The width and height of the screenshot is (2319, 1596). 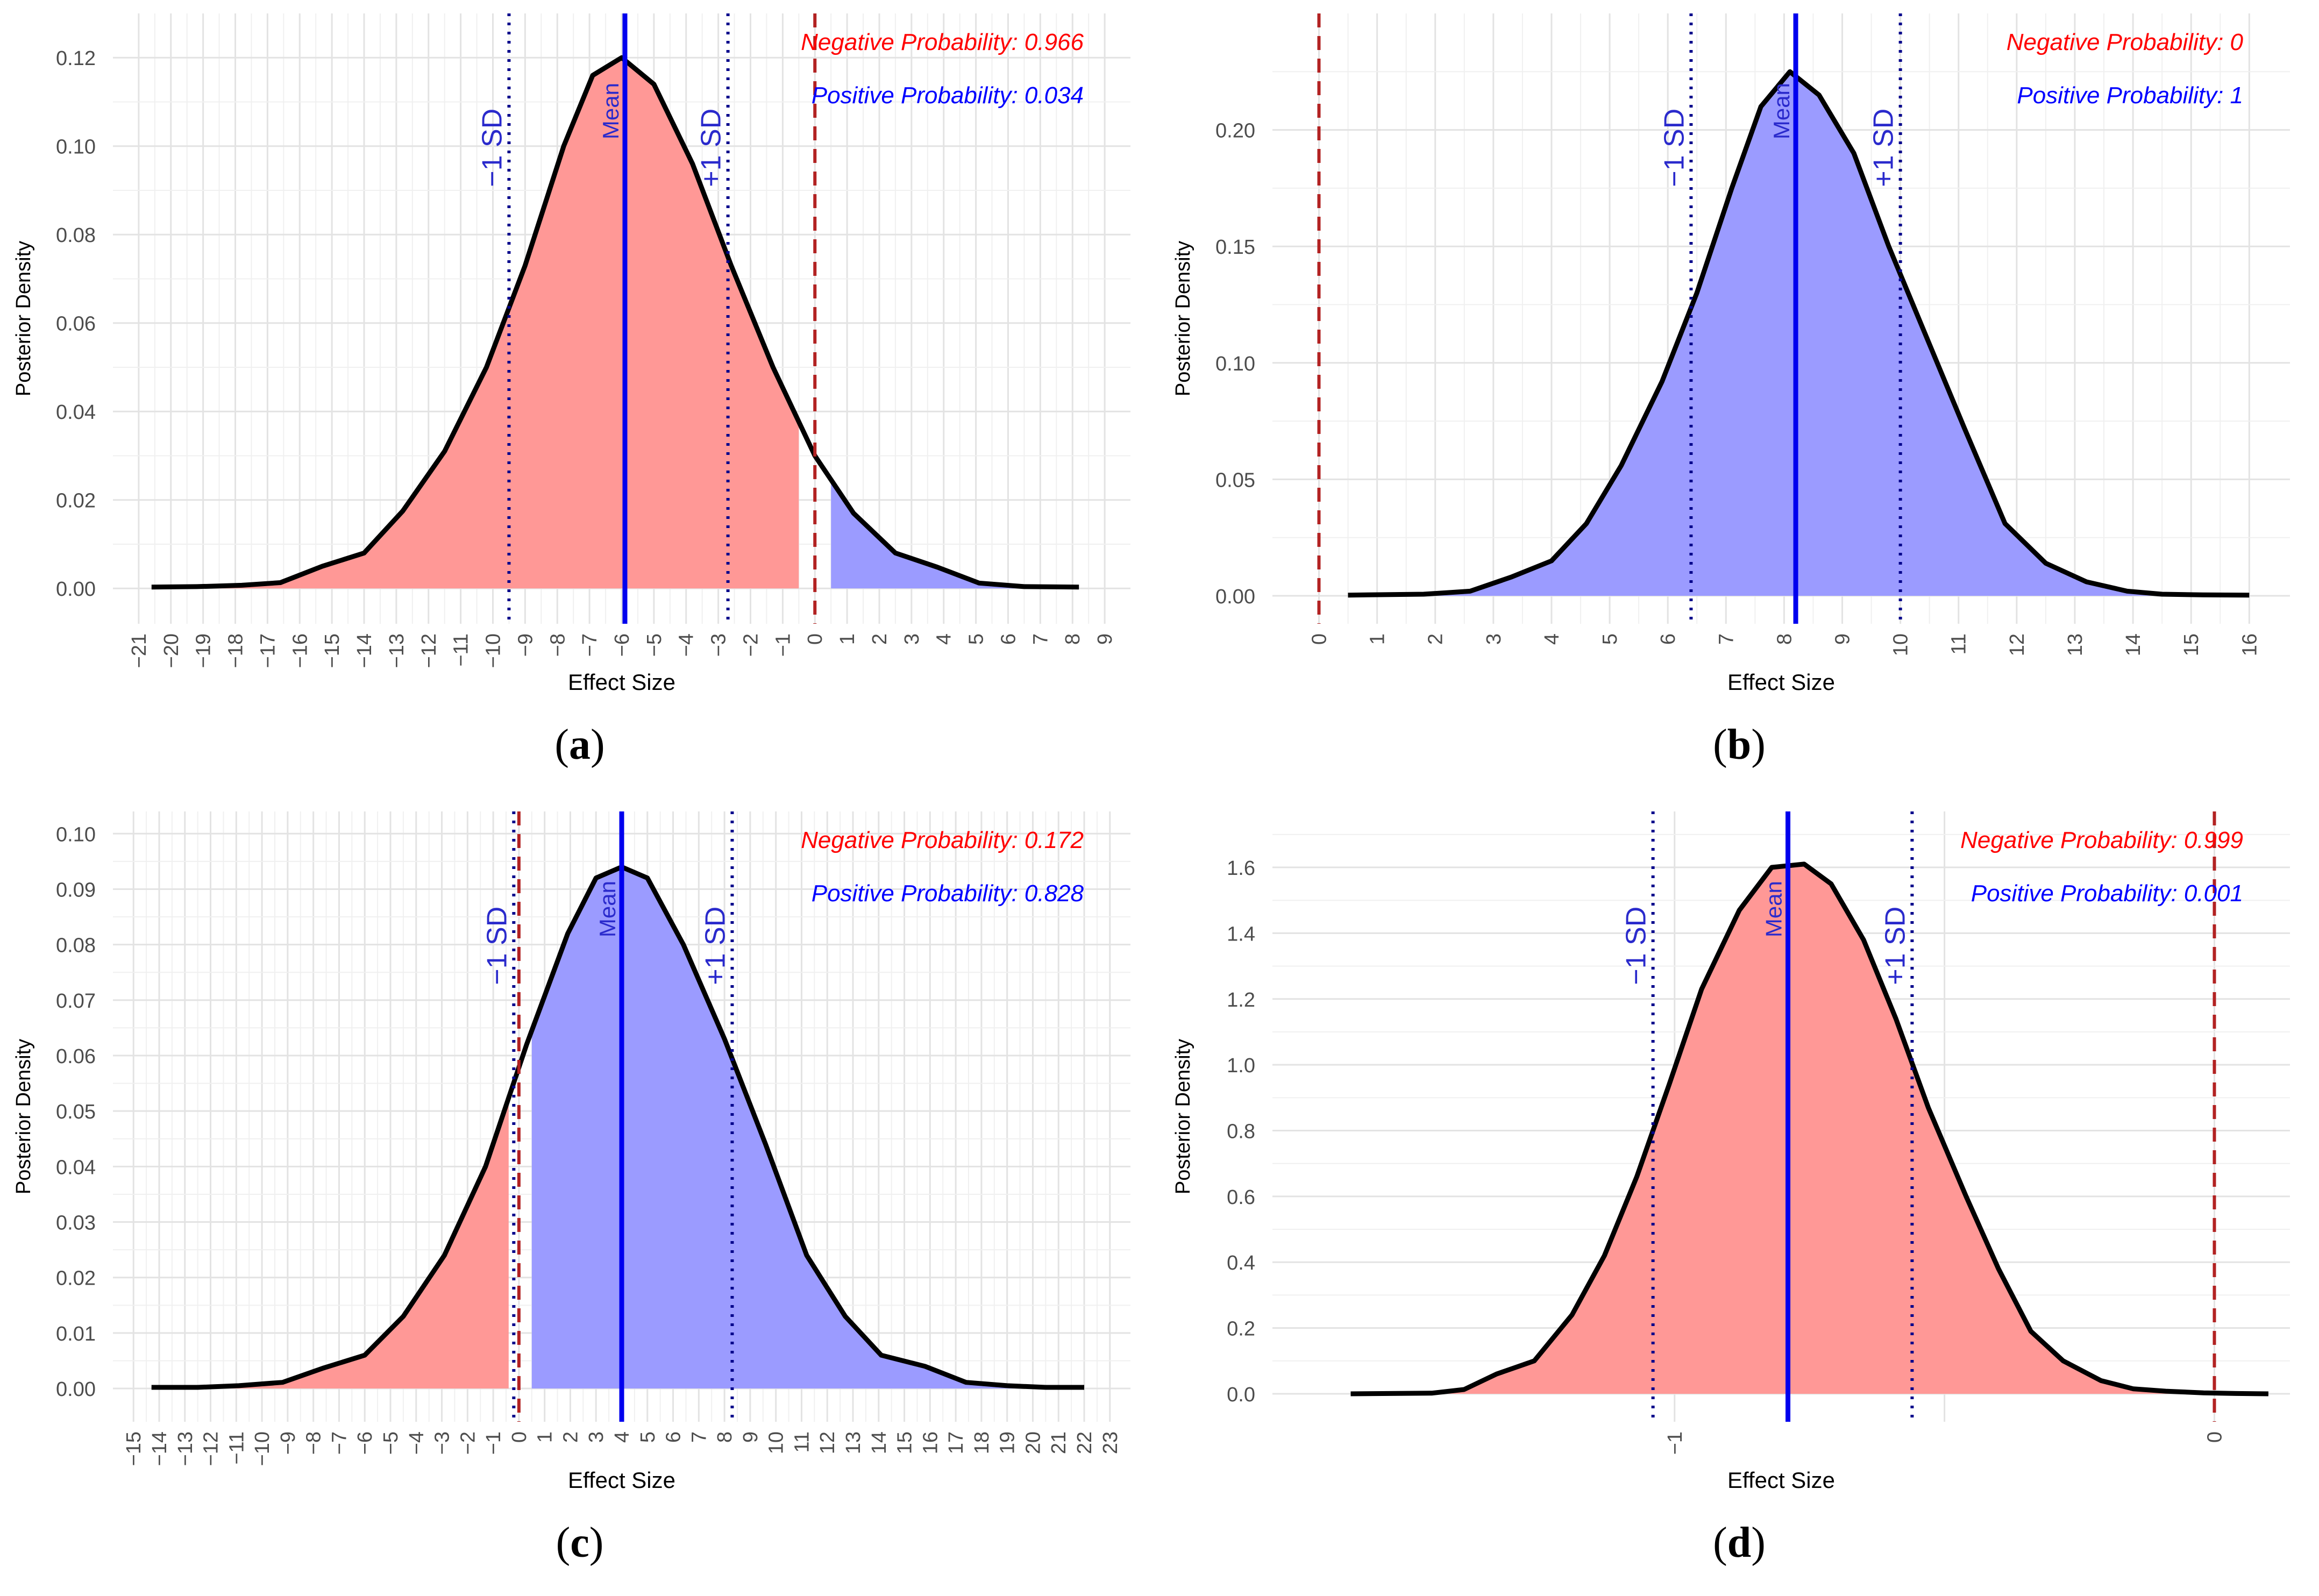 What do you see at coordinates (1739, 1542) in the screenshot?
I see `panel-caption-d: (d)` at bounding box center [1739, 1542].